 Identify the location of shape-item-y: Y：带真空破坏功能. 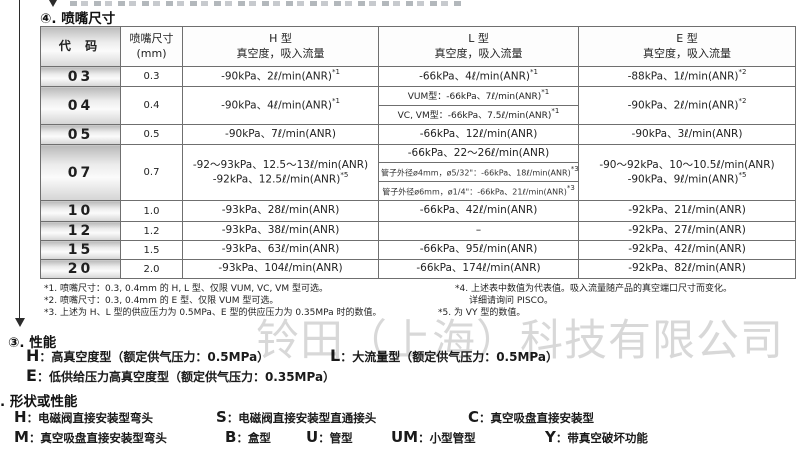
(596, 437).